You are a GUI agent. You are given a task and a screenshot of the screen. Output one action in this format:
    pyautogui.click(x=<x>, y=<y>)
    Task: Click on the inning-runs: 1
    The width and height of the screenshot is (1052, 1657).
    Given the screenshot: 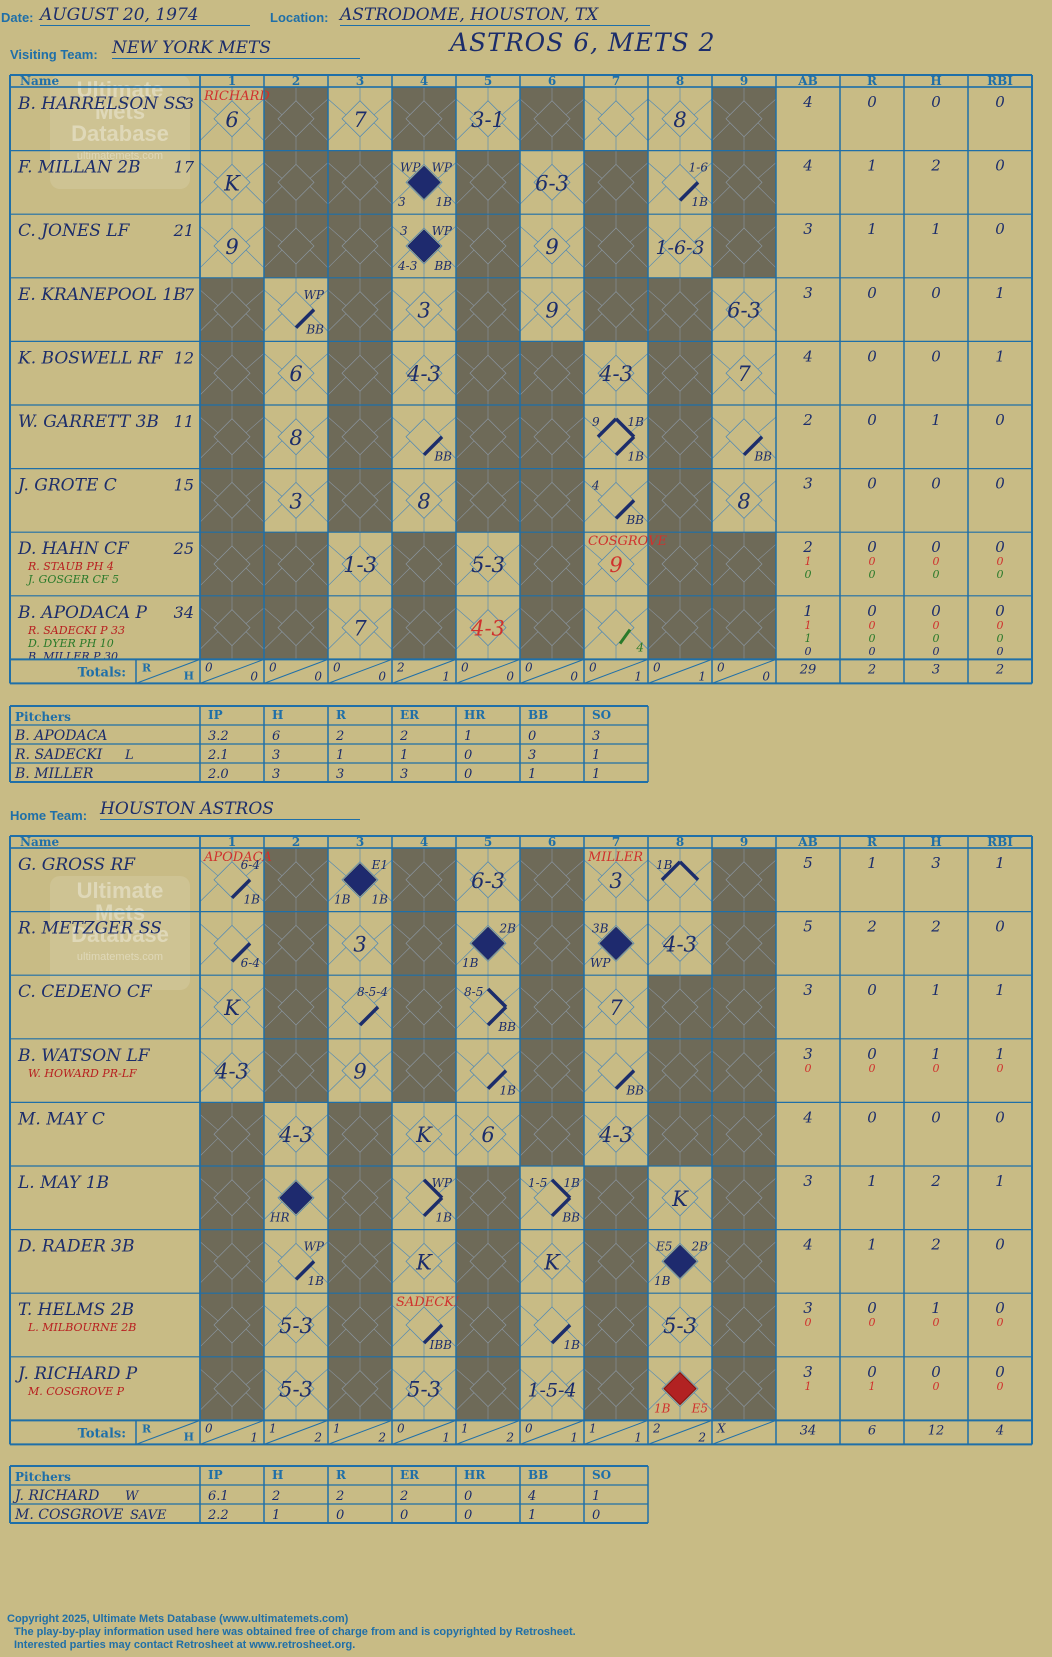 What is the action you would take?
    pyautogui.click(x=593, y=1428)
    